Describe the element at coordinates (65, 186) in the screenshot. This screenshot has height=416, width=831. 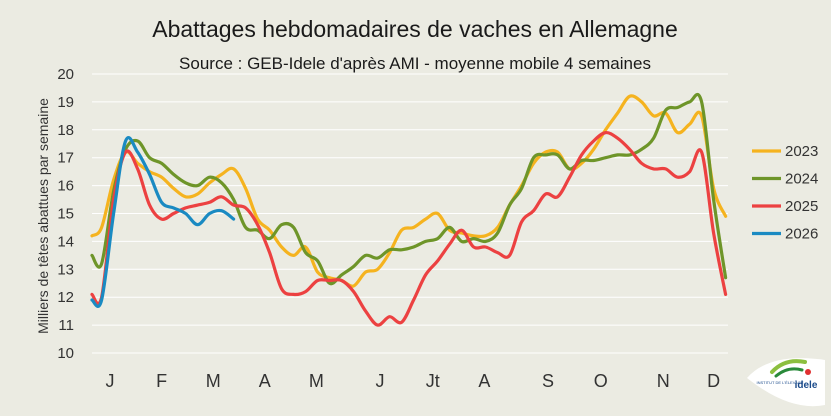
I see `y-tick-label: 16` at that location.